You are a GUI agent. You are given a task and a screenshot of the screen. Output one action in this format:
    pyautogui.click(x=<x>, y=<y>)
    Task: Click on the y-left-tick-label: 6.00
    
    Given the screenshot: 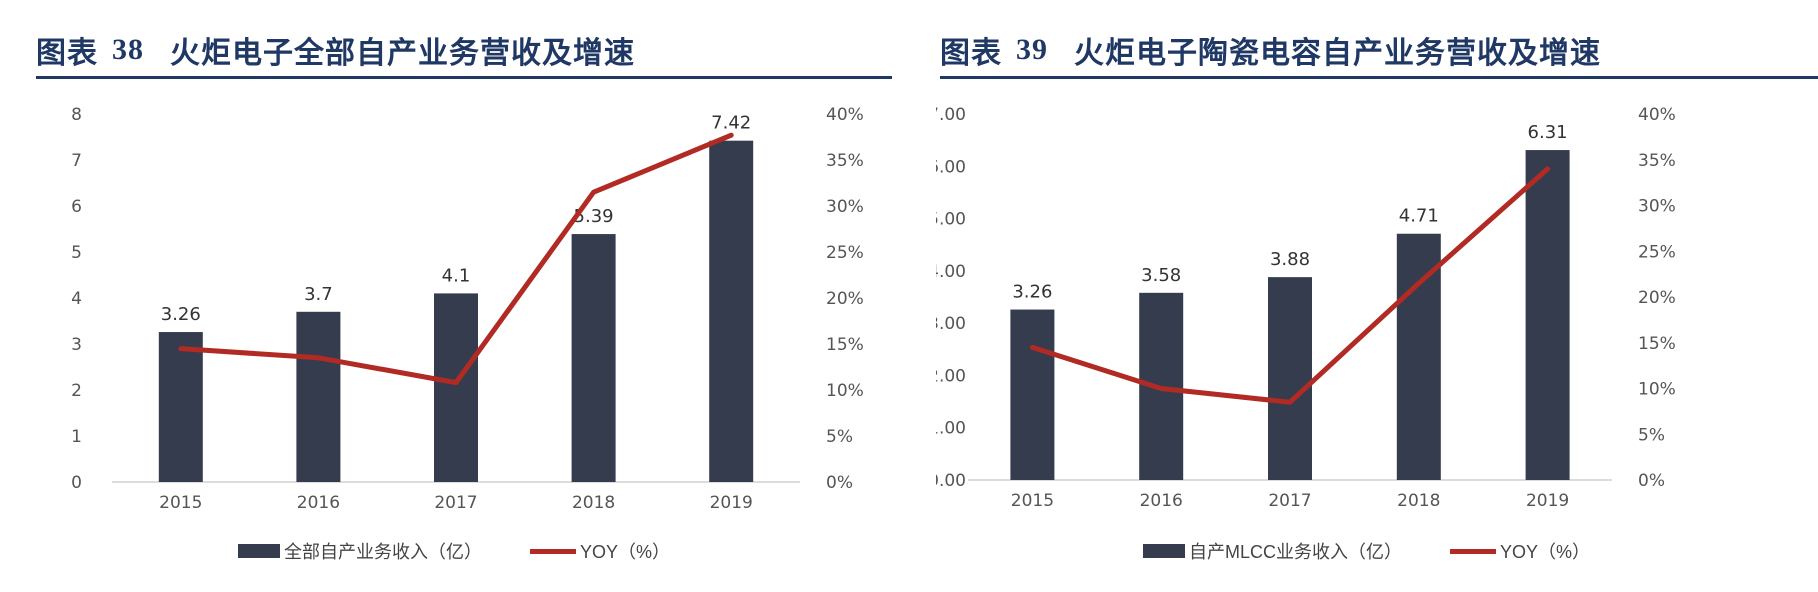 What is the action you would take?
    pyautogui.click(x=951, y=167)
    